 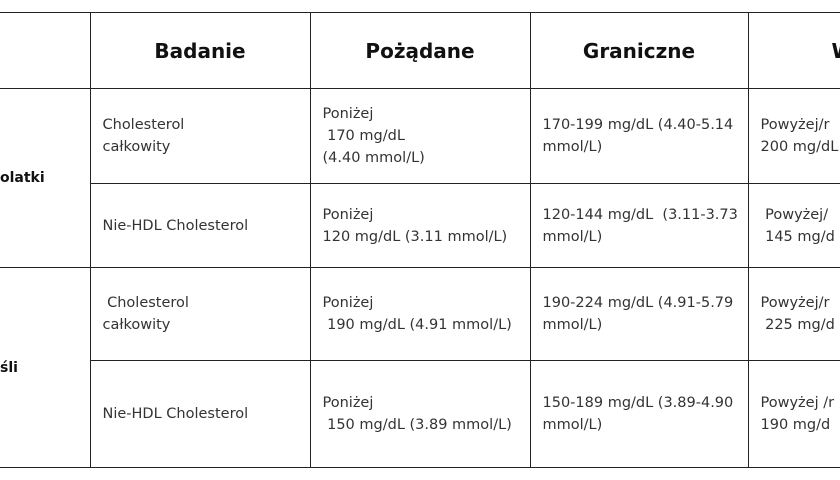 What do you see at coordinates (363, 136) in the screenshot?
I see `cell-line: 170 mg/dL` at bounding box center [363, 136].